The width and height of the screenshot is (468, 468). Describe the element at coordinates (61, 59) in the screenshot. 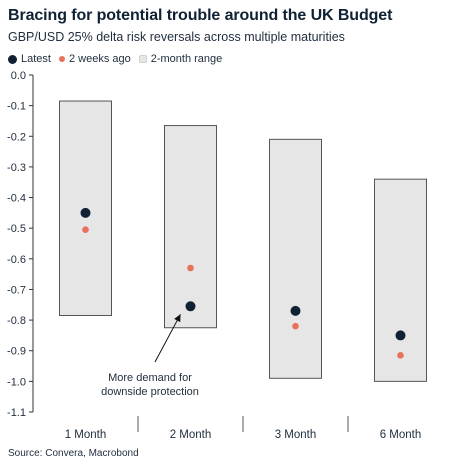

I see `legend-swatch-two-weeks` at that location.